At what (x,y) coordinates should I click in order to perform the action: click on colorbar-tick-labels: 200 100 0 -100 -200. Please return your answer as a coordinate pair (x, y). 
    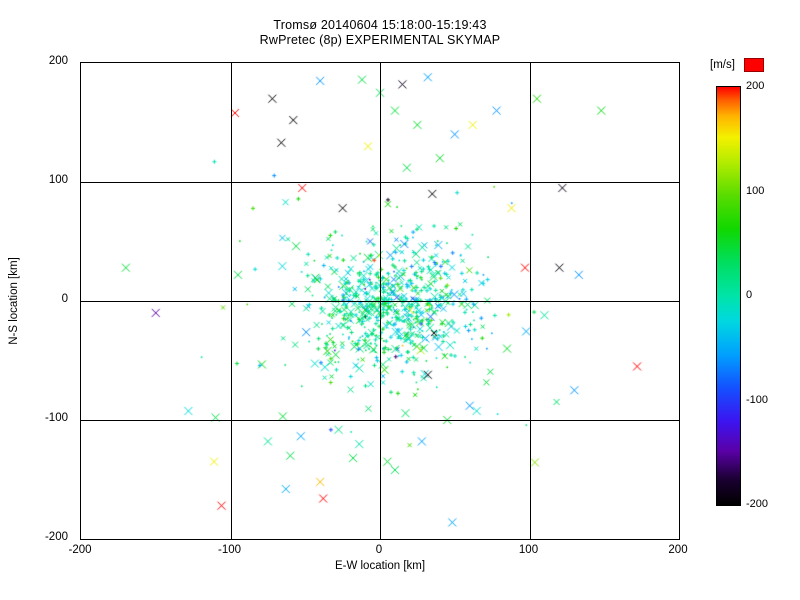
    Looking at the image, I should click on (771, 295).